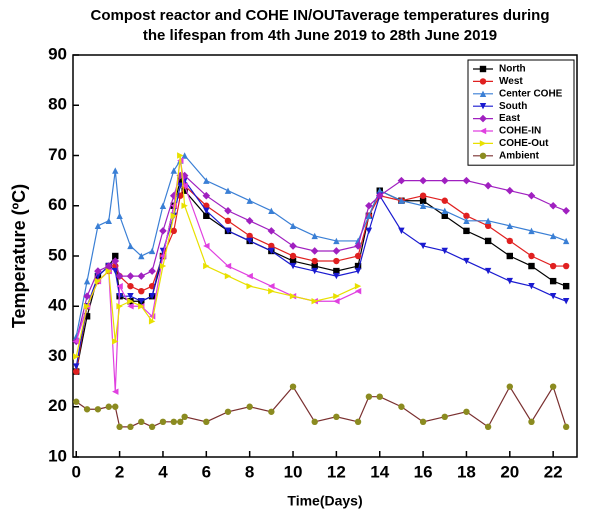 The height and width of the screenshot is (510, 616). What do you see at coordinates (57, 405) in the screenshot?
I see `y-tick-label: 20` at bounding box center [57, 405].